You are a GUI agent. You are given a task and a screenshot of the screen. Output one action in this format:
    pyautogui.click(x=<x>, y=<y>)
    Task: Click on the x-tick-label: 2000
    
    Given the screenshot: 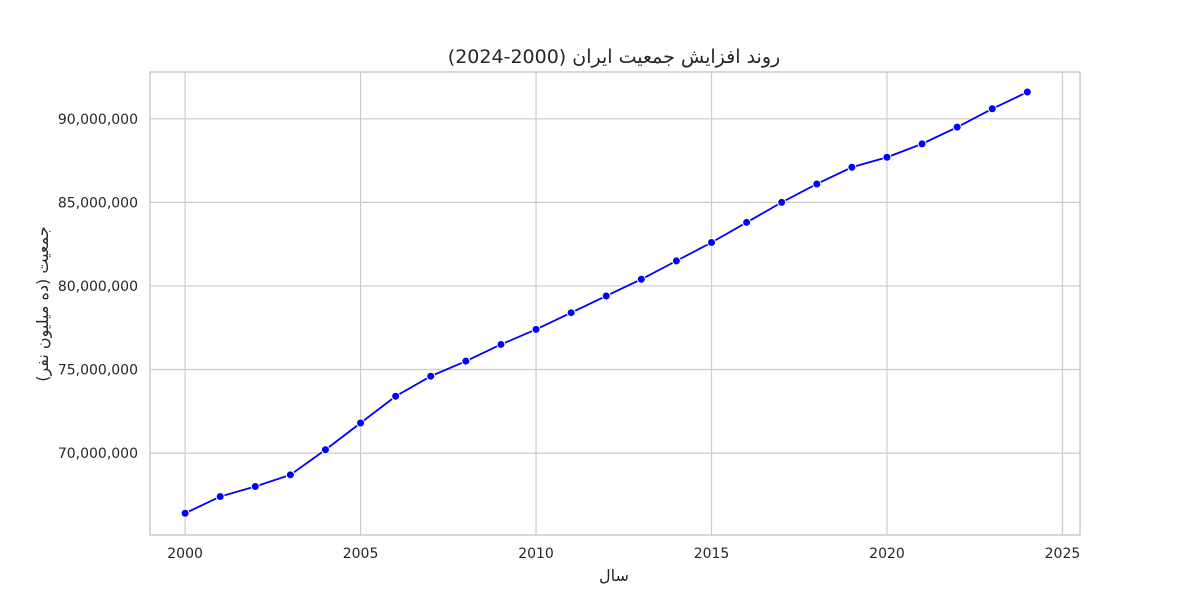 What is the action you would take?
    pyautogui.click(x=185, y=554)
    